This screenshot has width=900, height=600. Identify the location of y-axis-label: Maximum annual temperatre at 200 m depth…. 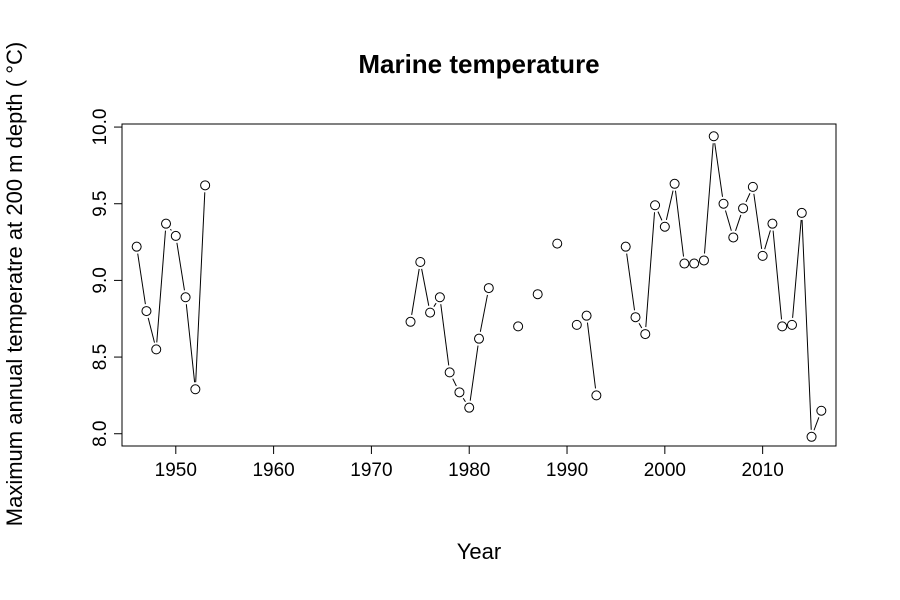
(14, 284).